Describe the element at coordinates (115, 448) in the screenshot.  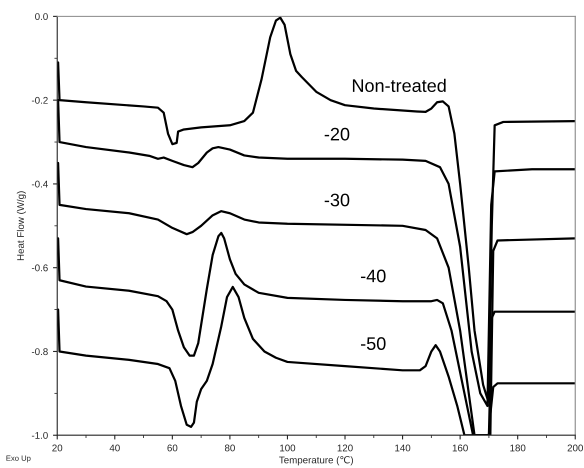
I see `x-tick-label: 40` at that location.